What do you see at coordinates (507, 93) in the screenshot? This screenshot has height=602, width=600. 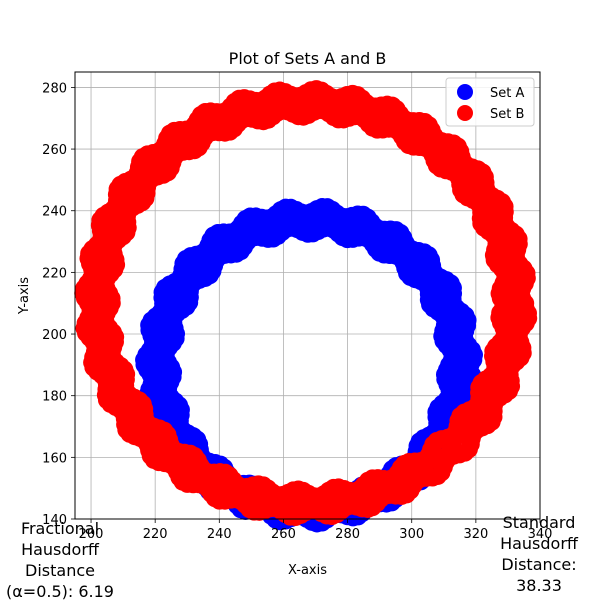 I see `legend-label: Set A` at bounding box center [507, 93].